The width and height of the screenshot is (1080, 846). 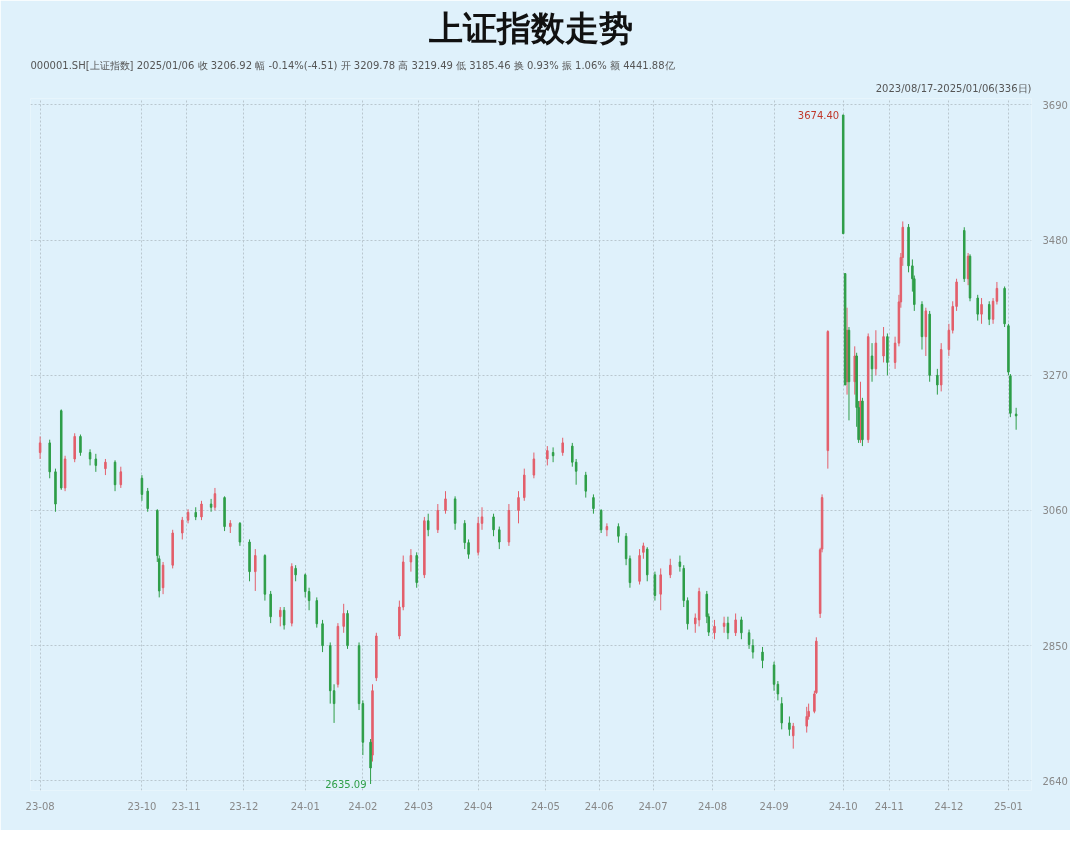 I want to click on x-tick-label: 23-08, so click(x=40, y=806).